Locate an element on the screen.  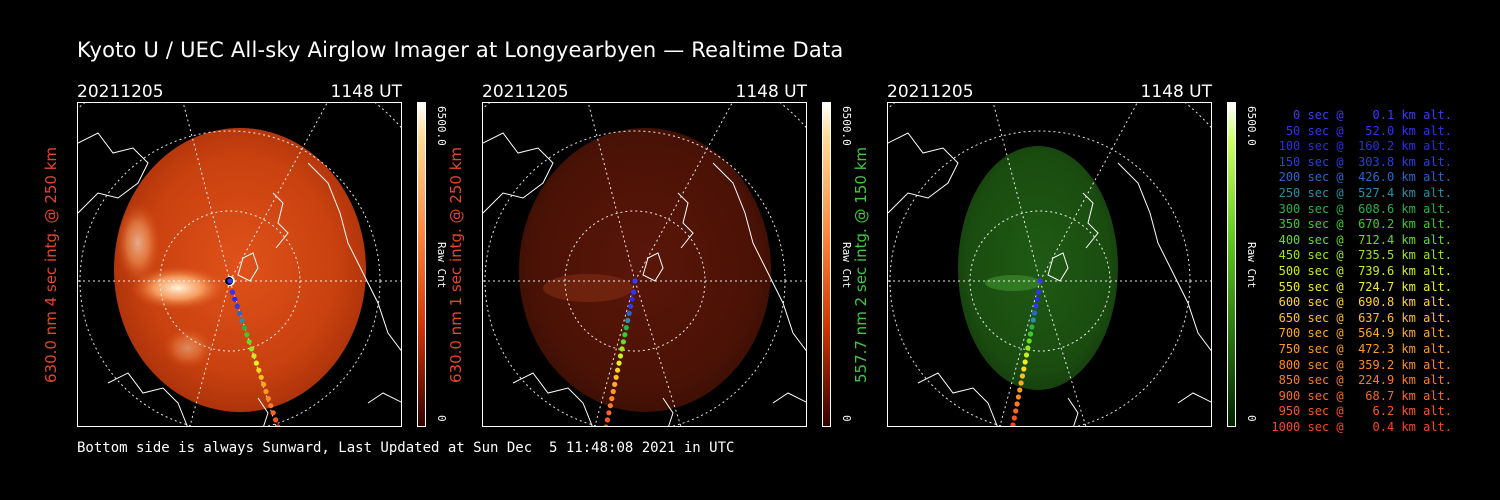
legend-row: 100 sec @ 160.2 km alt. is located at coordinates (1361, 146).